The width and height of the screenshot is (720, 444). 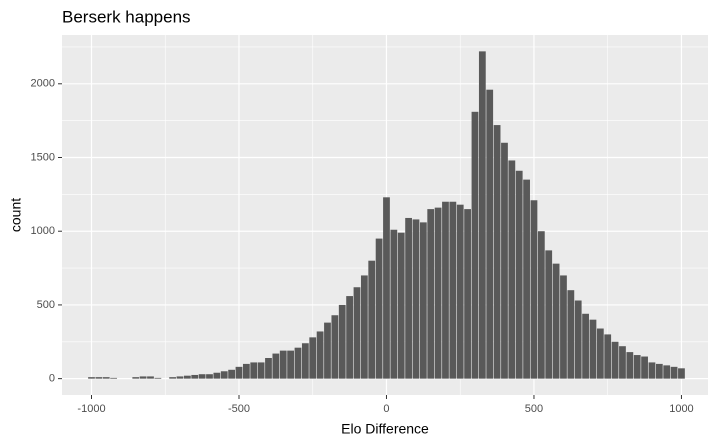 I want to click on chart-title: Berserk happens, so click(x=126, y=16).